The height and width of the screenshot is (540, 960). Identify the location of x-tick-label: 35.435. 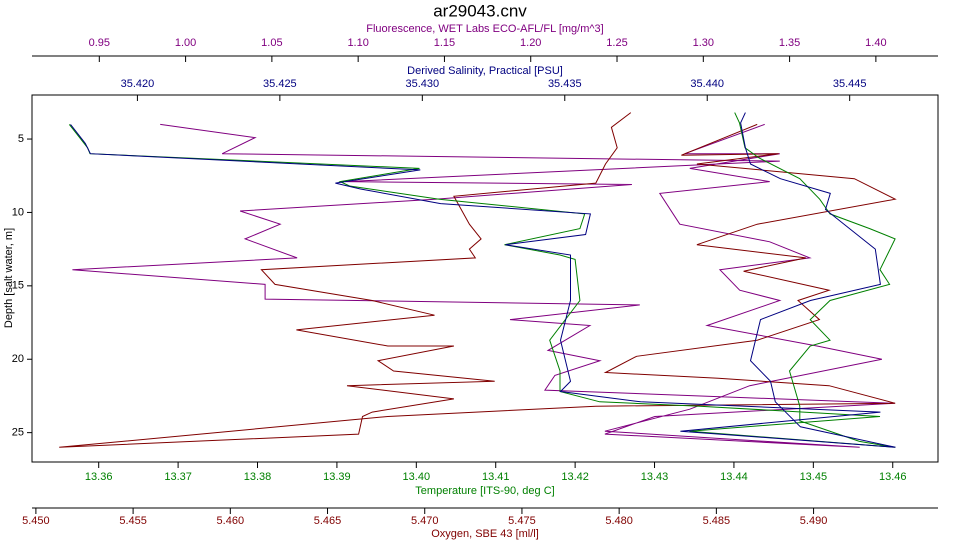
(565, 84).